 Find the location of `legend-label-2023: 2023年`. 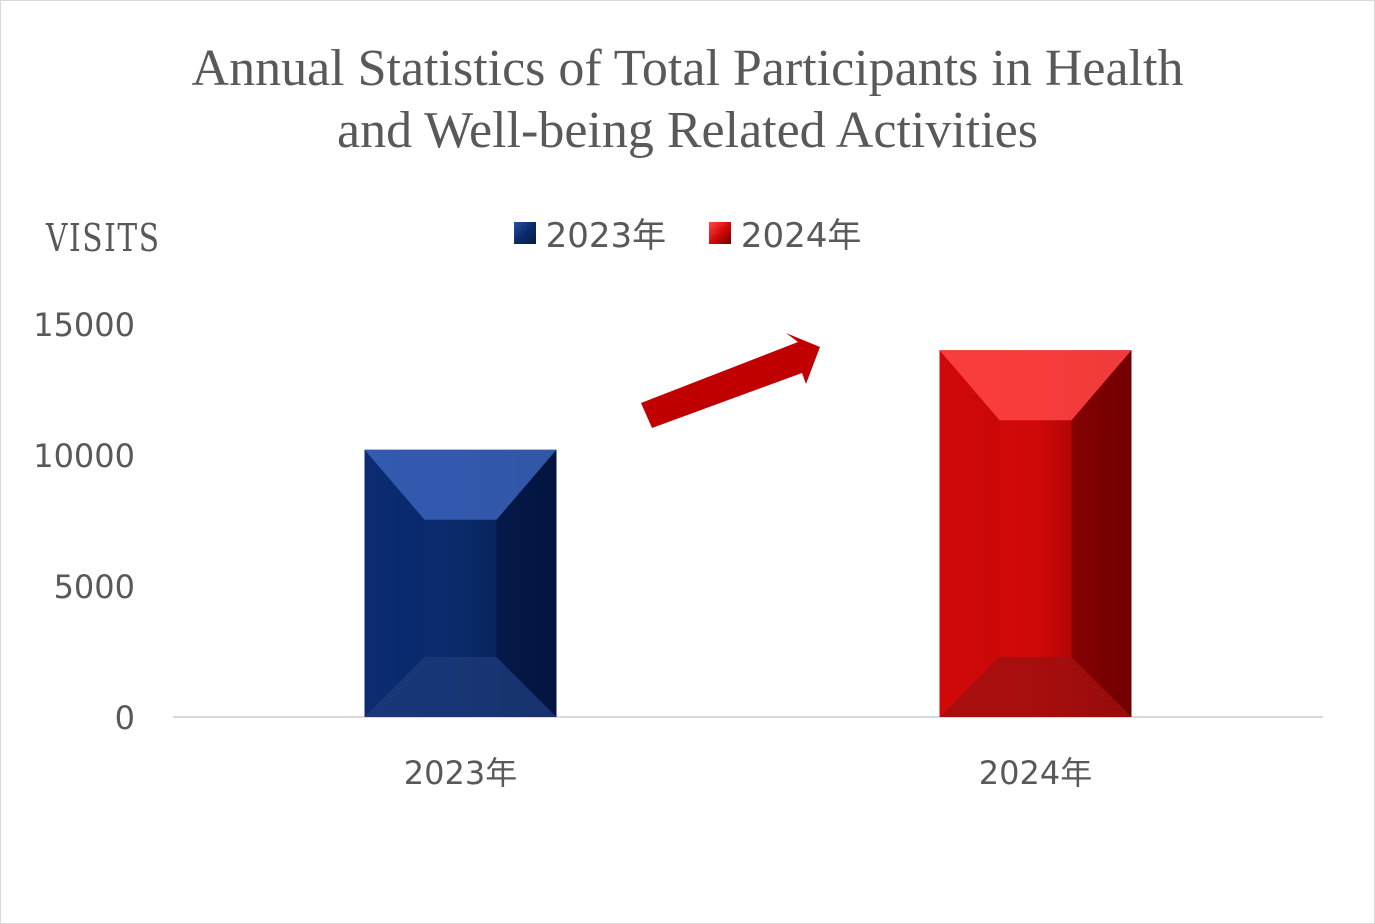

legend-label-2023: 2023年 is located at coordinates (606, 236).